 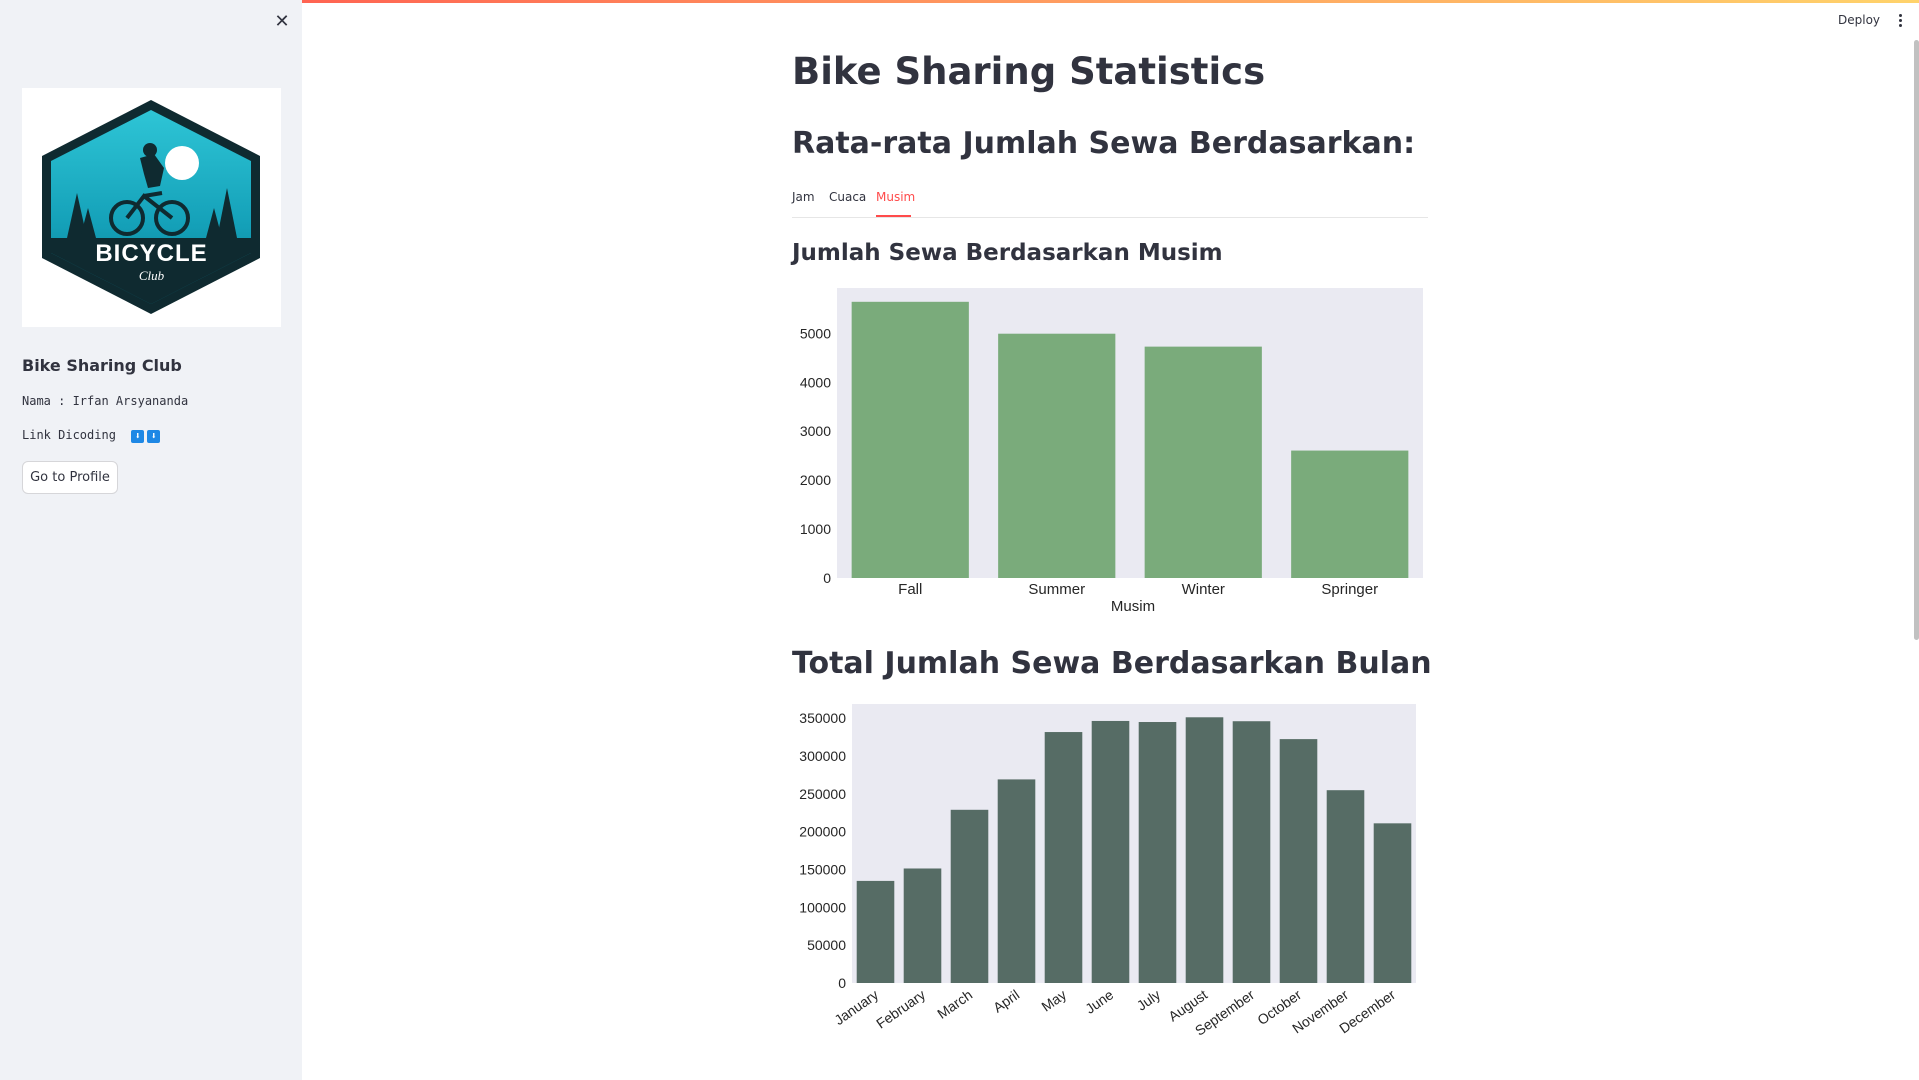 I want to click on bar-summer, so click(x=1057, y=455).